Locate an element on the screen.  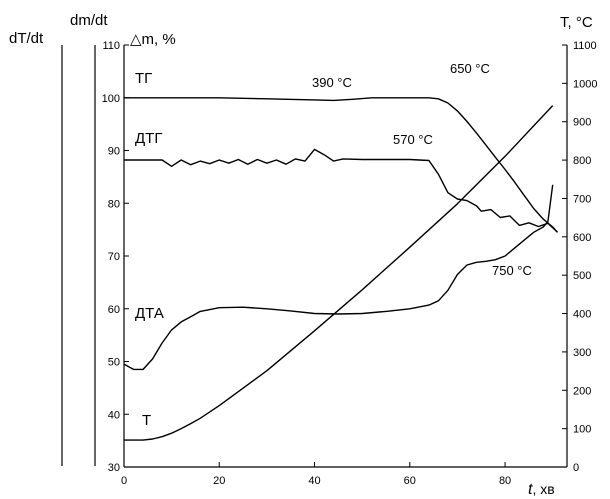
x-axis-unit: , хв is located at coordinates (543, 489).